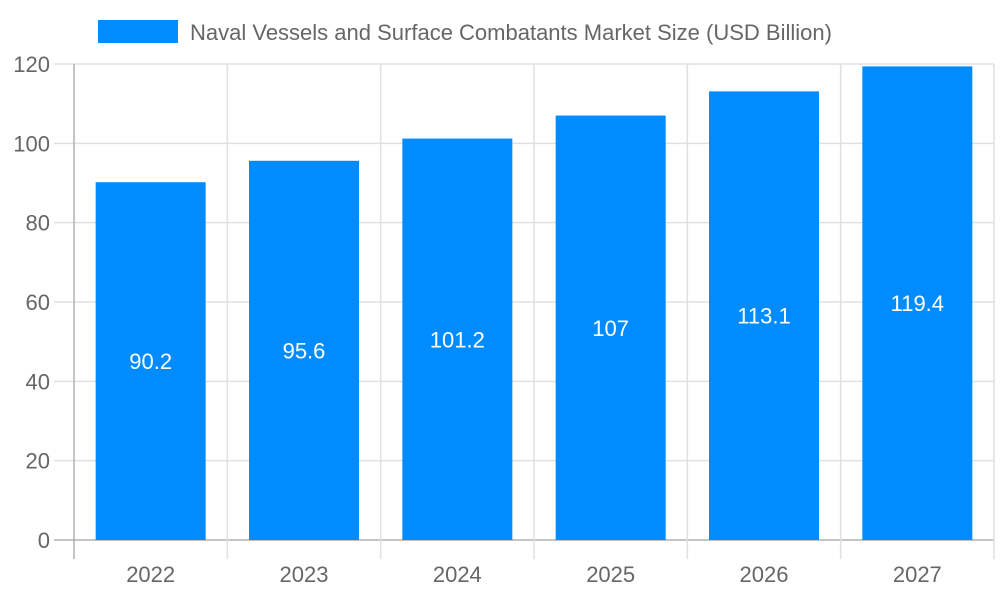 The width and height of the screenshot is (1000, 605). I want to click on x-tick-label: 2027, so click(917, 574).